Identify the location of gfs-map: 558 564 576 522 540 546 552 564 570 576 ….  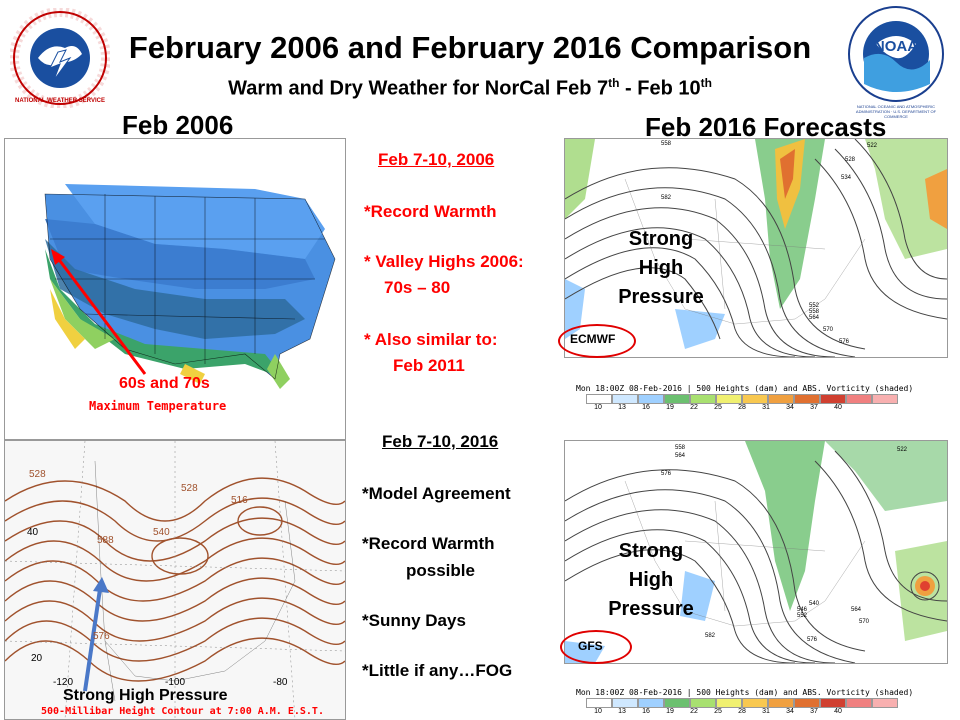
(756, 552).